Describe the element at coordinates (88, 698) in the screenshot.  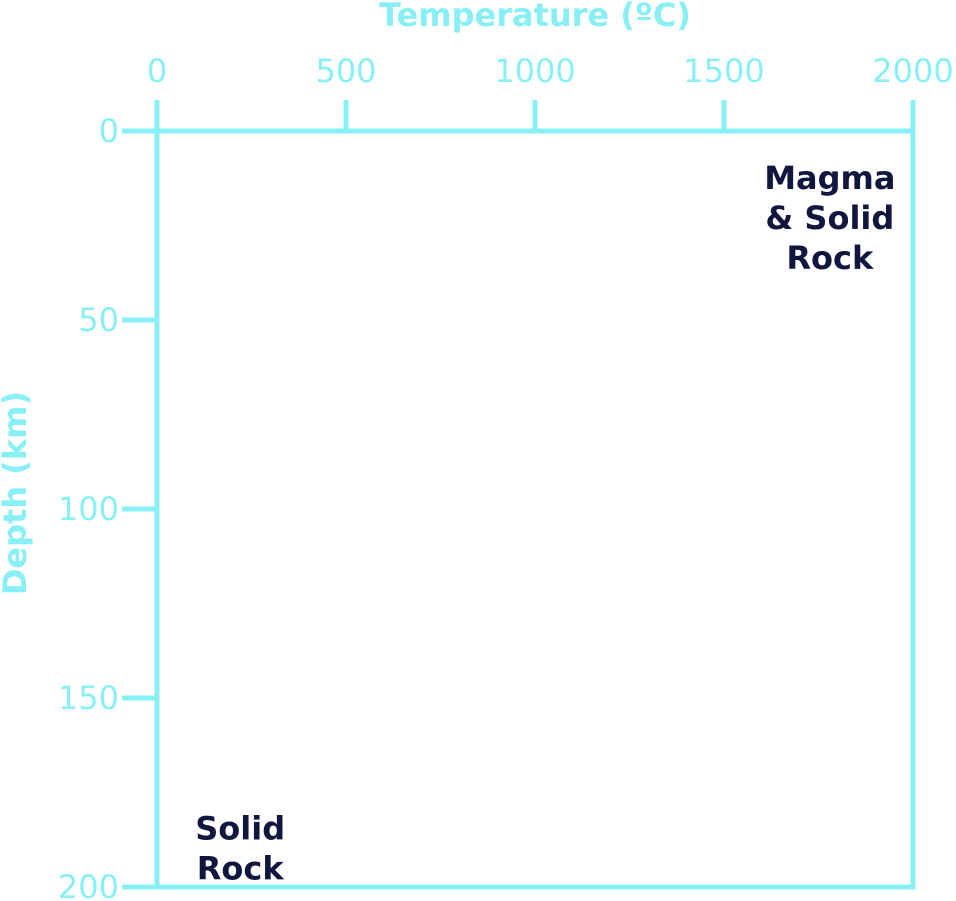
I see `y-tick-label-3: 150` at that location.